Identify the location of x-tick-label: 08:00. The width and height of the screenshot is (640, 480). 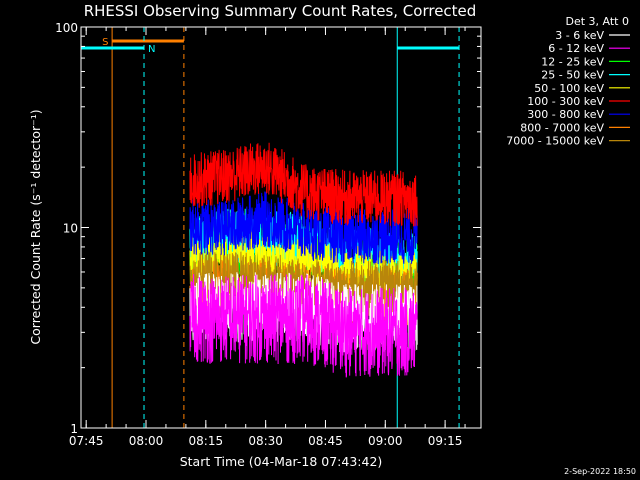
(146, 441).